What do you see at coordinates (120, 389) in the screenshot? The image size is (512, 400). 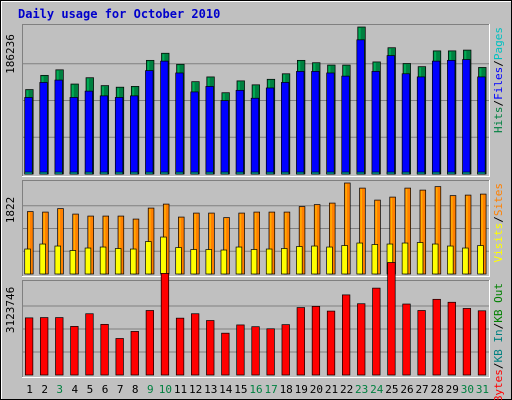 I see `x-tick-label-day-7: 7` at bounding box center [120, 389].